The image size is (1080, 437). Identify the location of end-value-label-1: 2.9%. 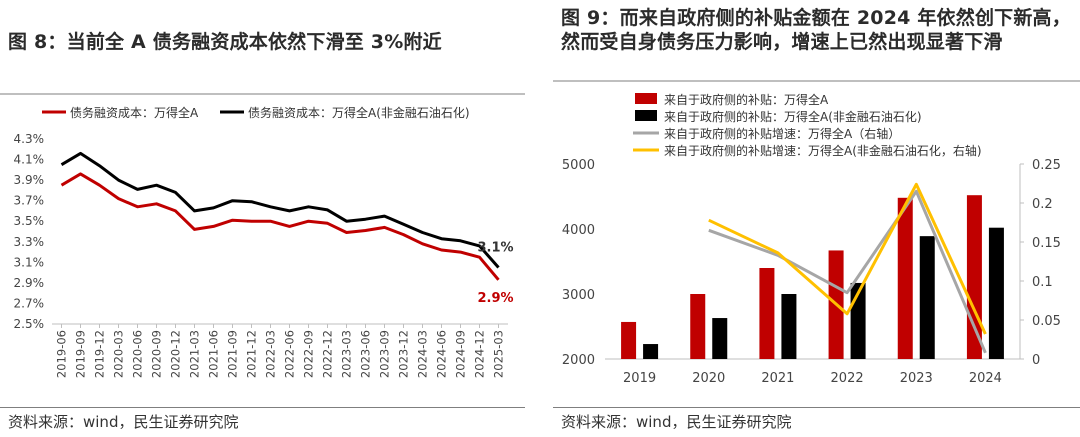
(495, 298).